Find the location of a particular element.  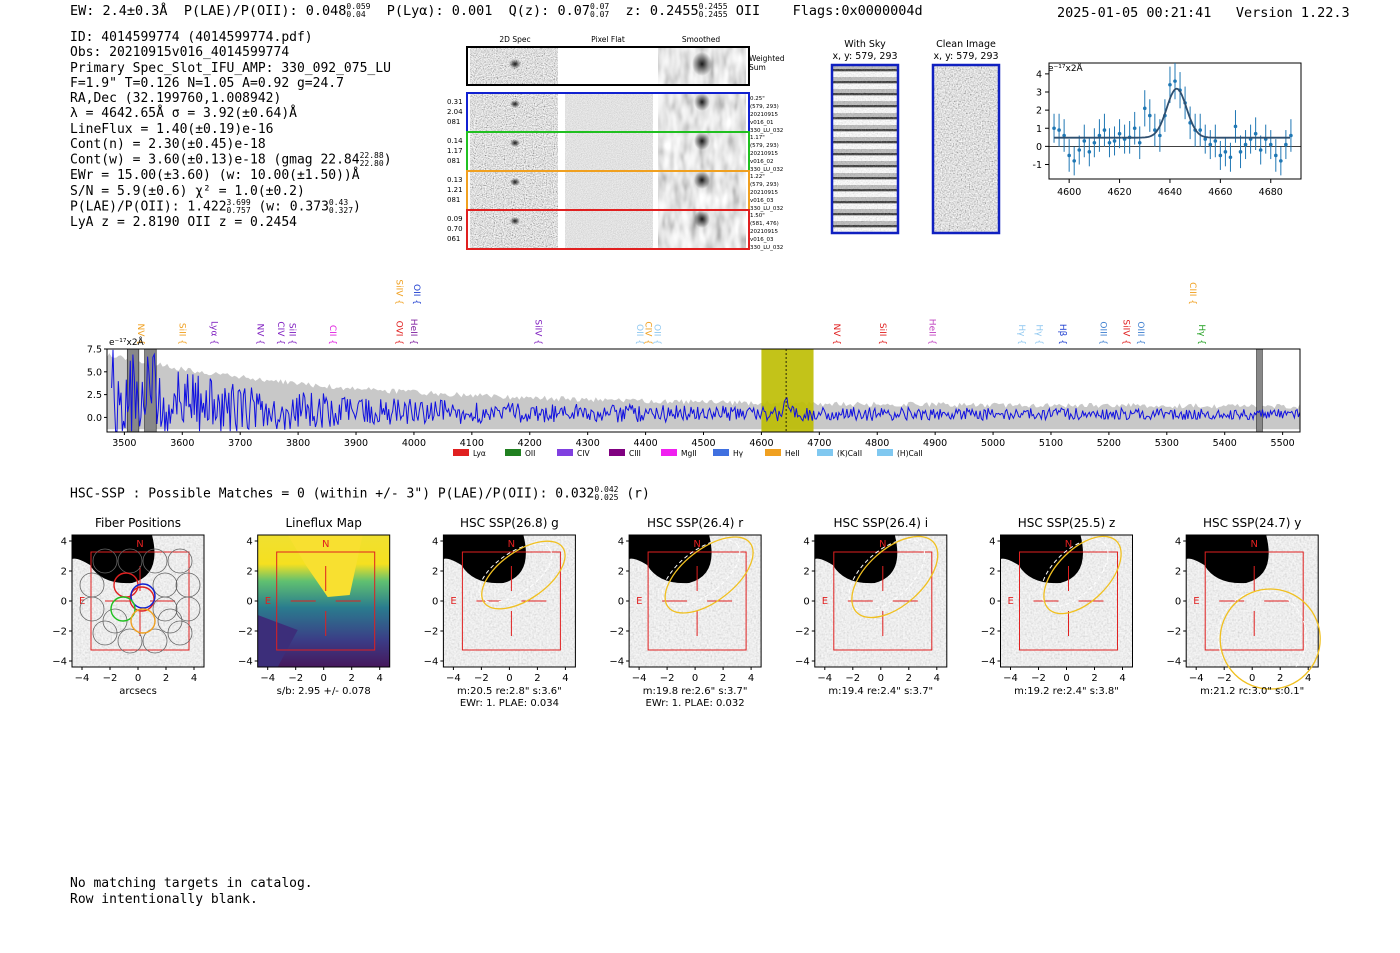

hsc-summary-lo: 0.025 is located at coordinates (606, 497).